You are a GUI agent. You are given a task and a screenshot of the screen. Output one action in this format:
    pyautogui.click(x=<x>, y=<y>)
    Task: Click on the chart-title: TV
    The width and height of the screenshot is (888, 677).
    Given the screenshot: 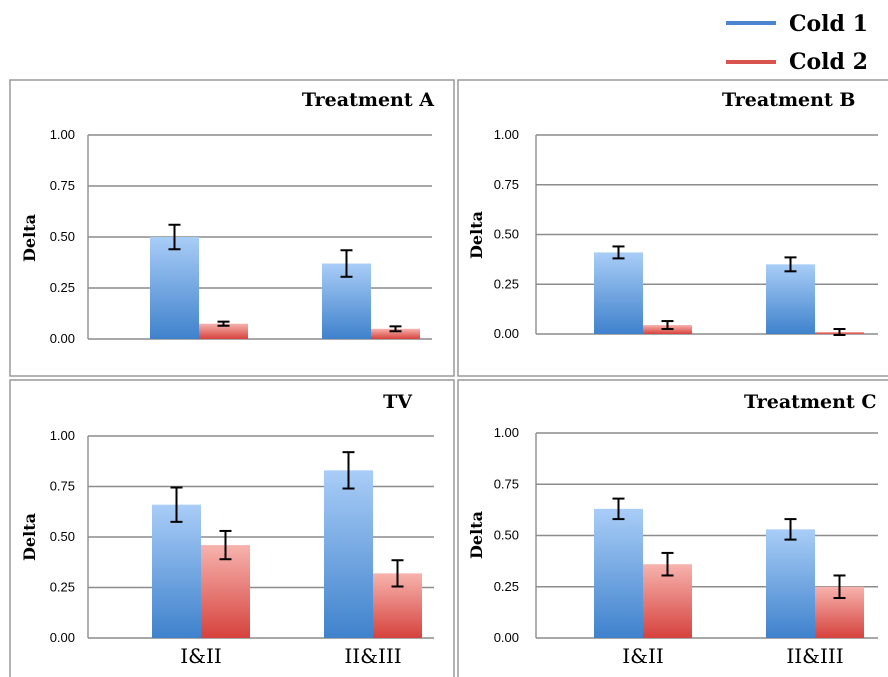 What is the action you would take?
    pyautogui.click(x=398, y=402)
    